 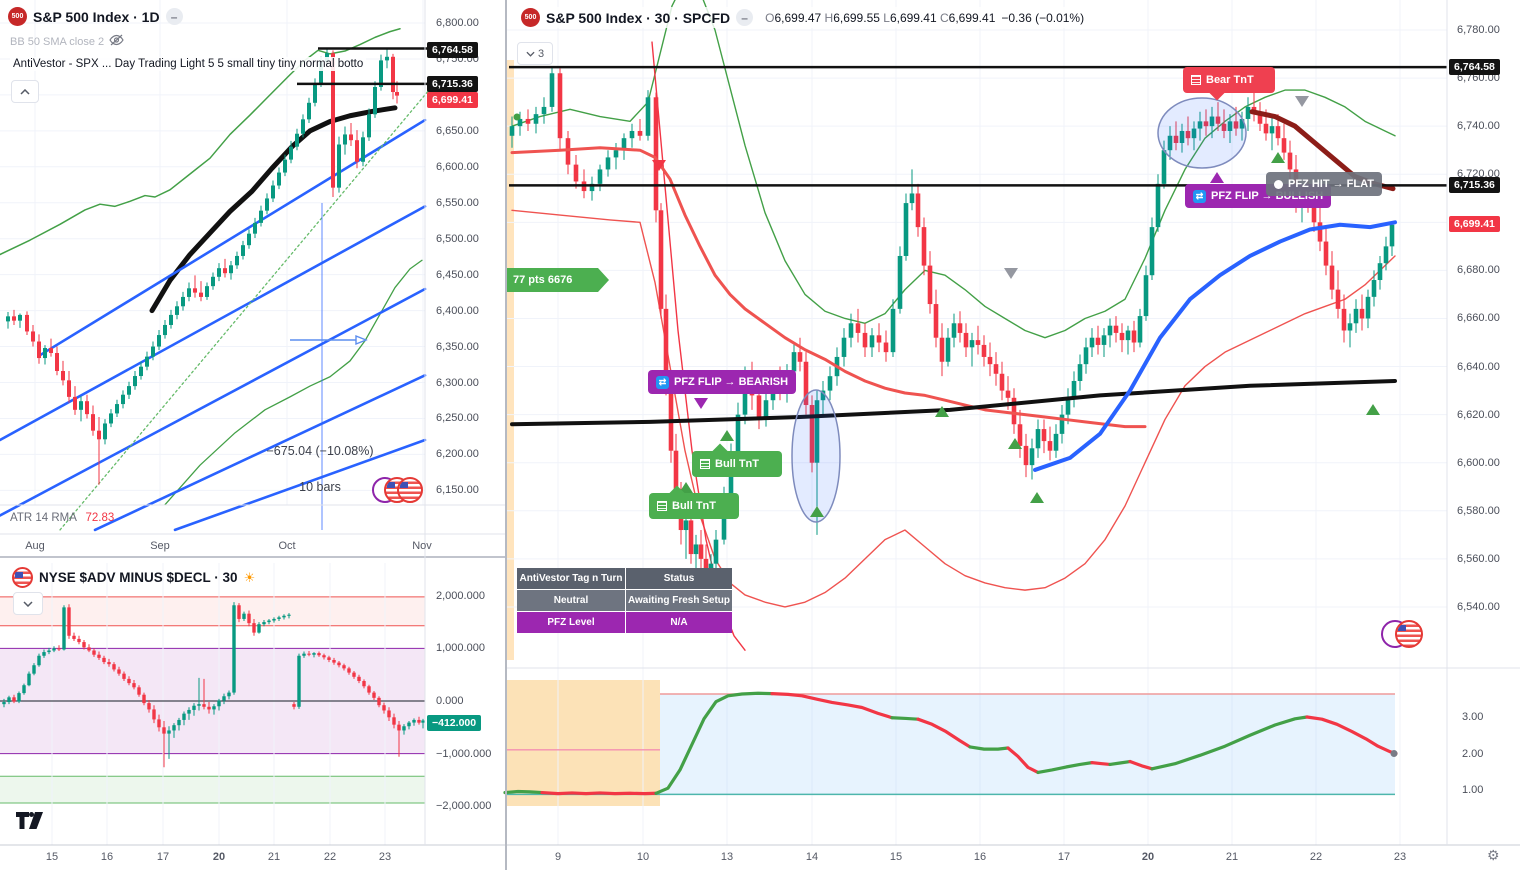 I want to click on time-axis-label: Oct, so click(x=287, y=546).